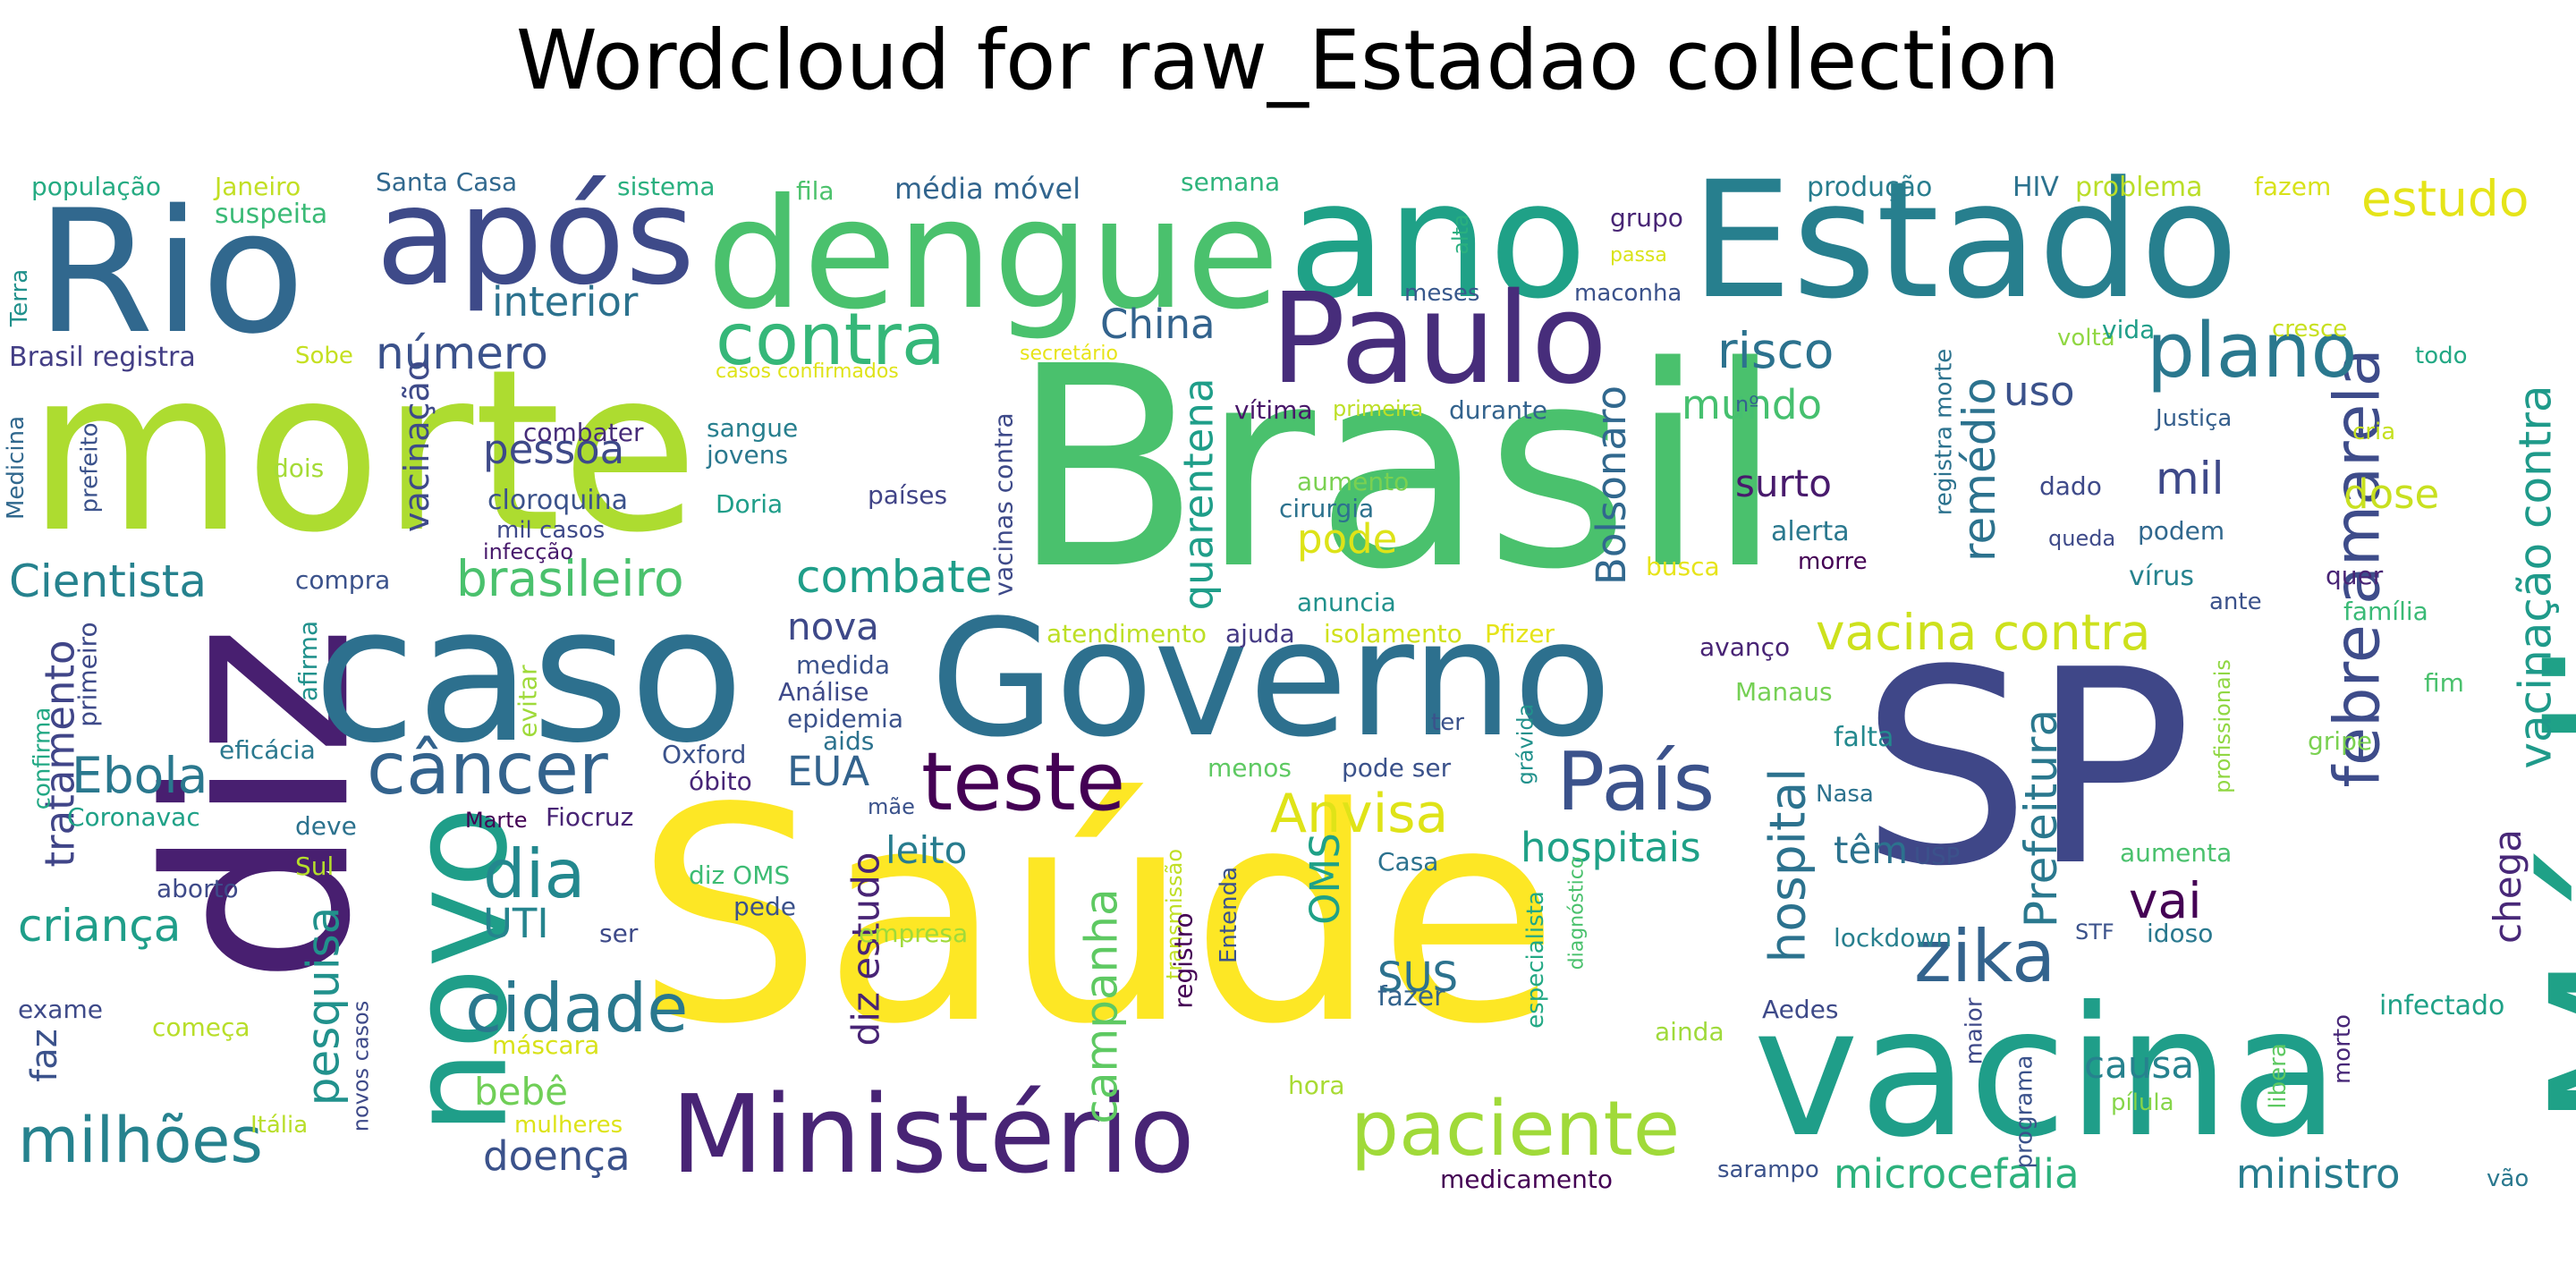  Describe the element at coordinates (1316, 1085) in the screenshot. I see `cloud-word: hora` at that location.